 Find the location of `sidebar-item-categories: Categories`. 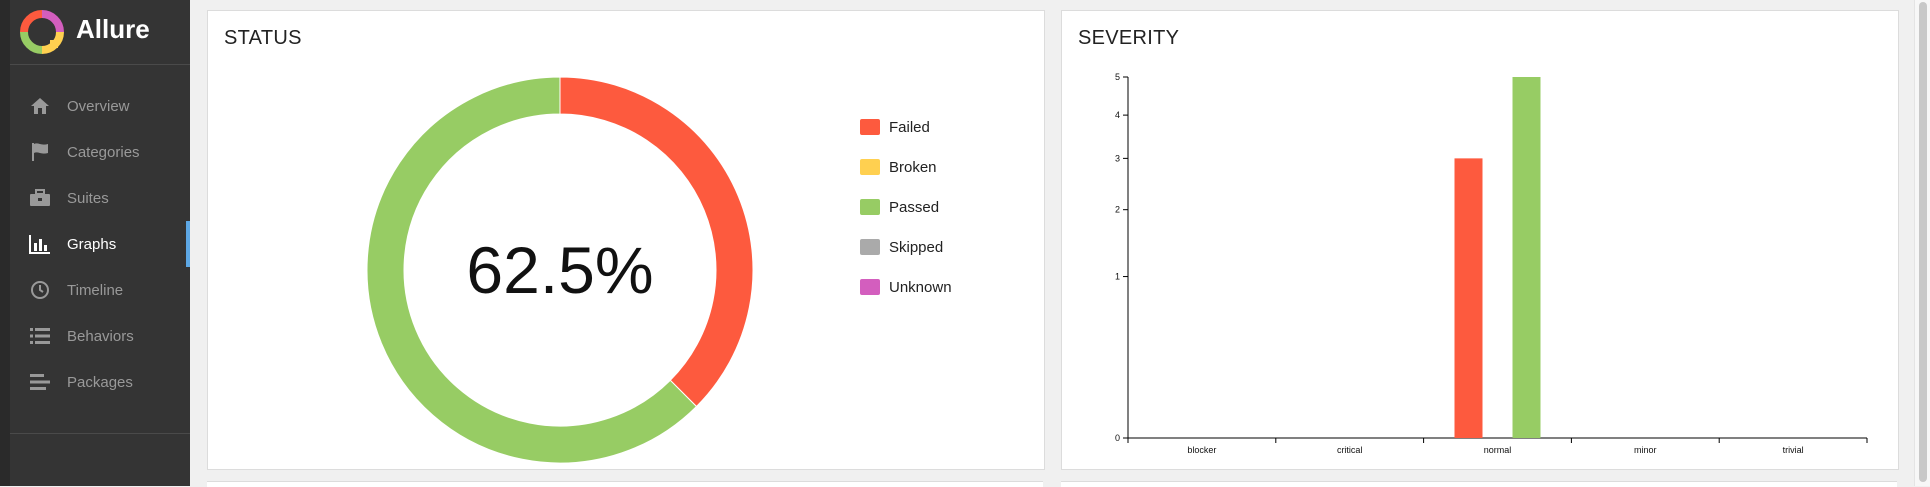

sidebar-item-categories: Categories is located at coordinates (100, 152).